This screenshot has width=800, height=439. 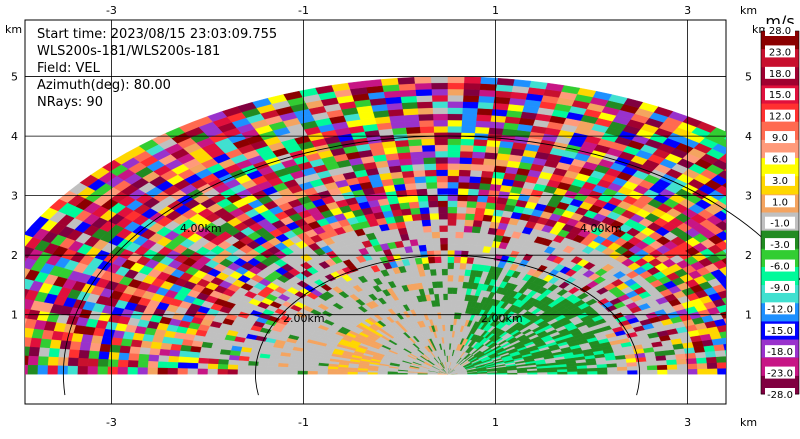 What do you see at coordinates (780, 395) in the screenshot?
I see `colorbar-tick-label: -28.0` at bounding box center [780, 395].